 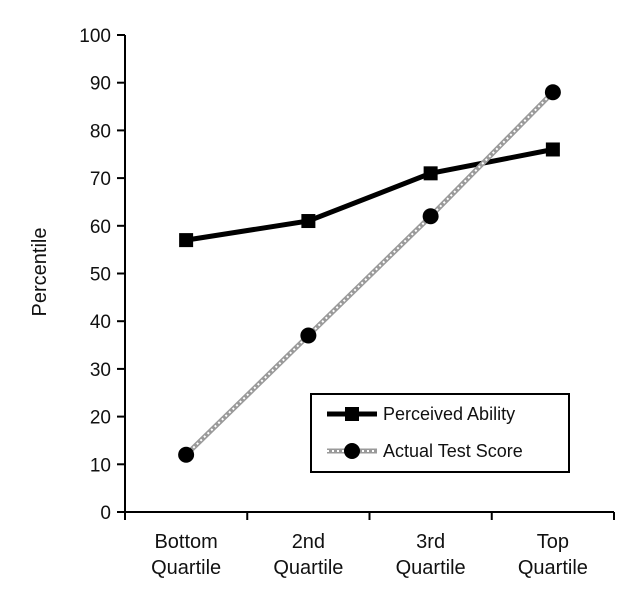 What do you see at coordinates (100, 322) in the screenshot?
I see `y-tick-label: 40` at bounding box center [100, 322].